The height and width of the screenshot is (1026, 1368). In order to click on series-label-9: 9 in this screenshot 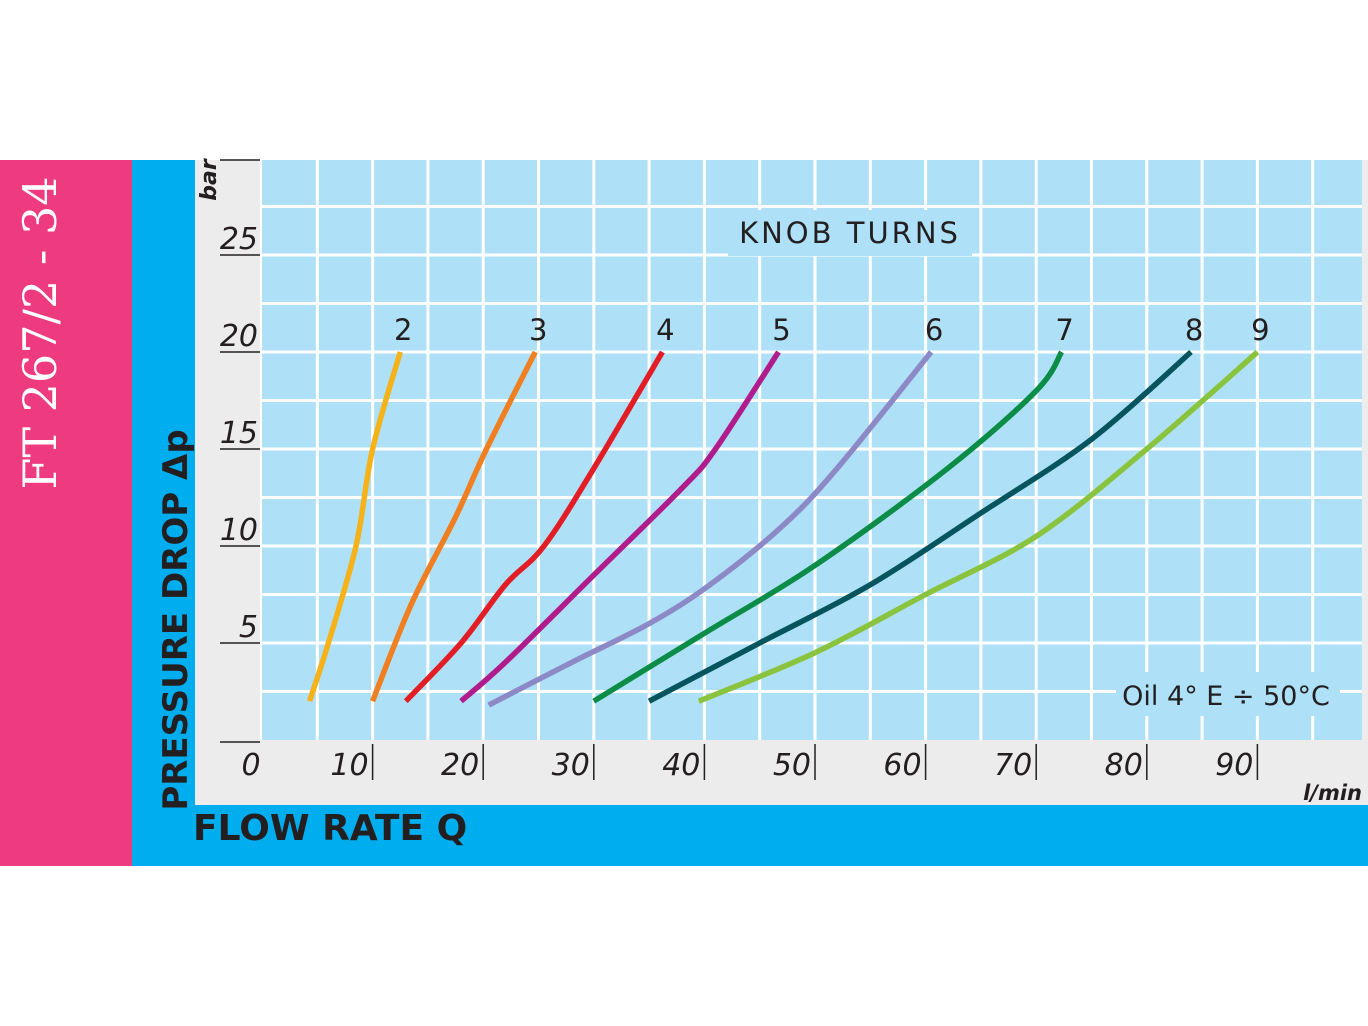, I will do `click(1260, 330)`.